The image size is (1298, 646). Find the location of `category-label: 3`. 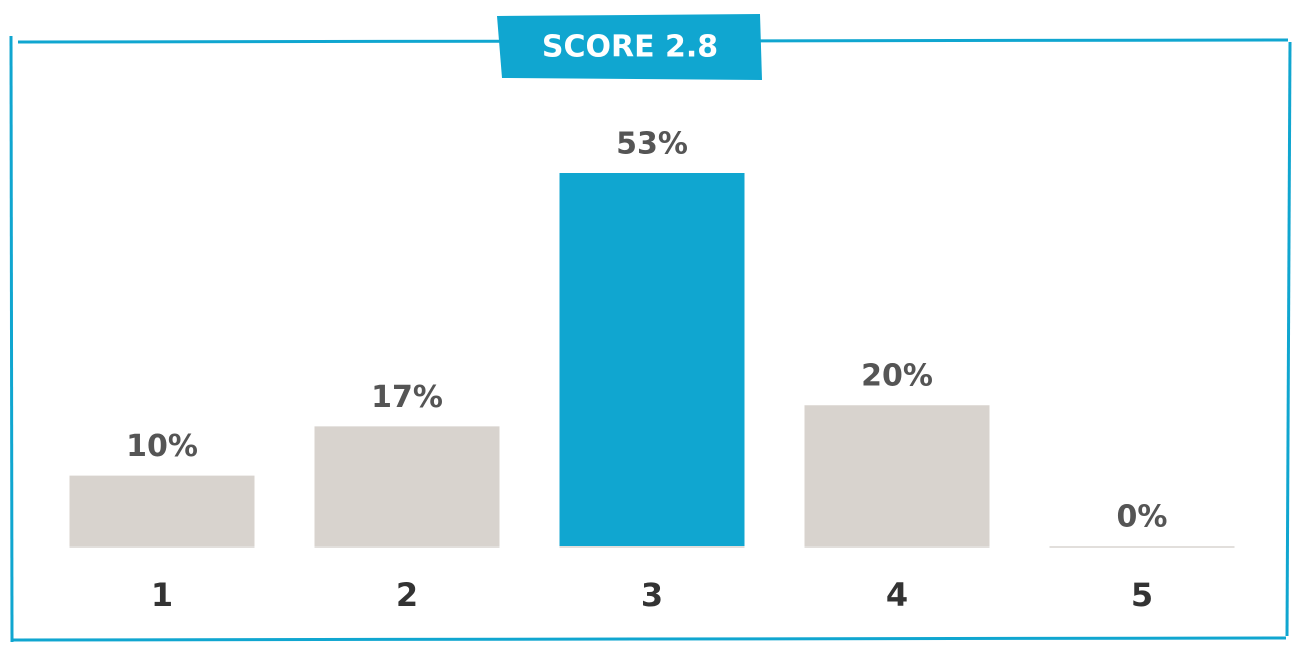

category-label: 3 is located at coordinates (652, 595).